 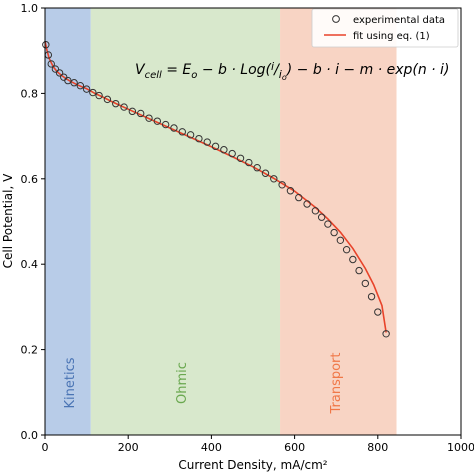 I want to click on x-tick-label: 0, so click(x=45, y=447).